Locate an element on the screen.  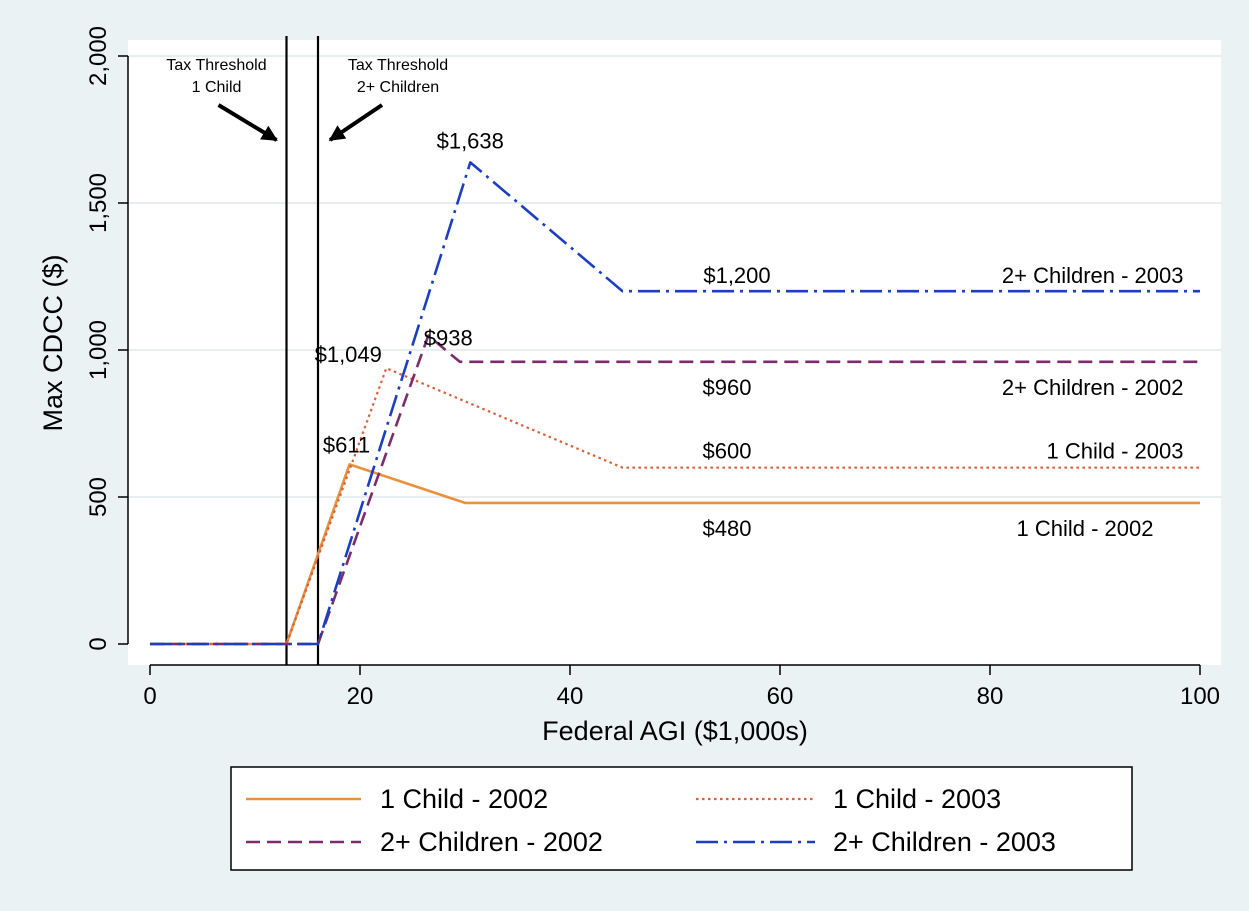
x-tick-label: 80 is located at coordinates (990, 696).